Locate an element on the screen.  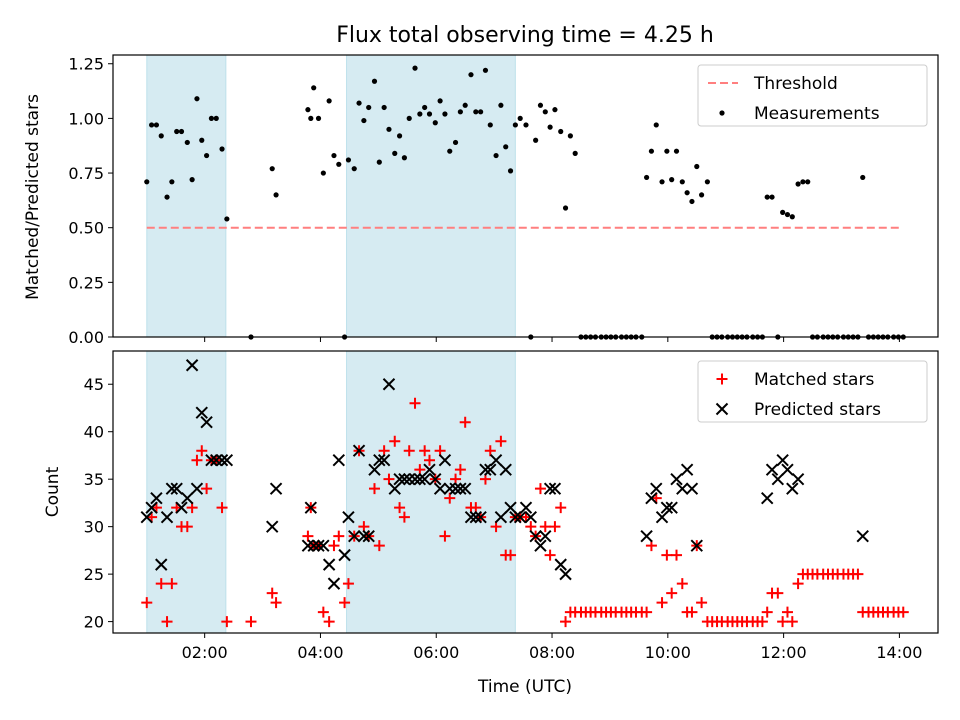
top-y-tick-label-2: 0.50 is located at coordinates (86, 228).